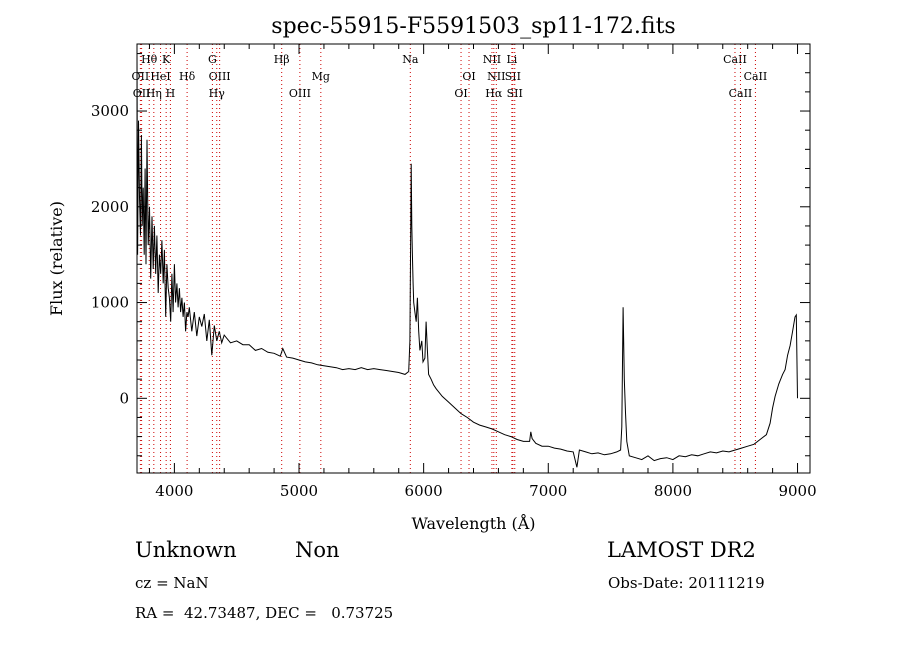  What do you see at coordinates (172, 583) in the screenshot?
I see `redshift-cz: cz = NaN` at bounding box center [172, 583].